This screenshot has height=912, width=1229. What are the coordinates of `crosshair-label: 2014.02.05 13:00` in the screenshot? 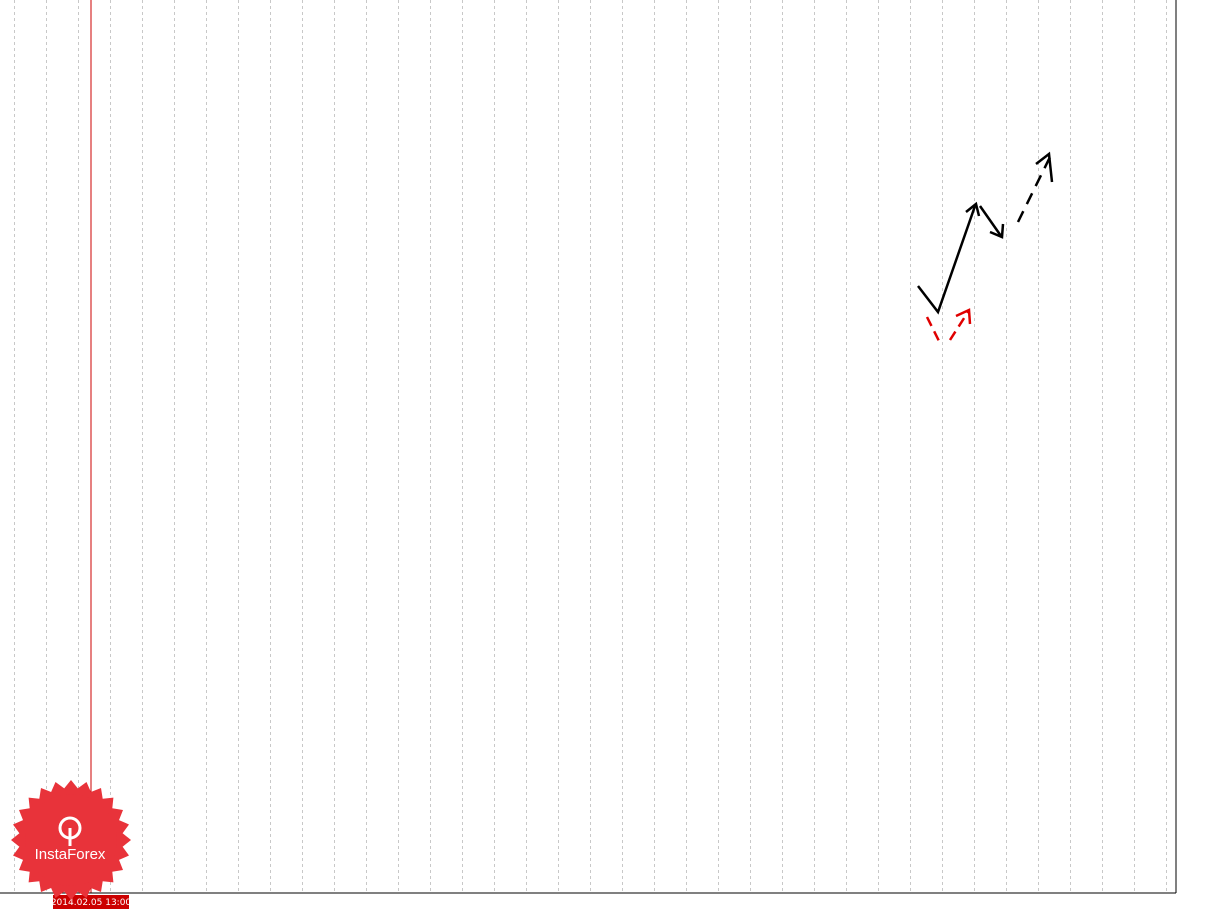 It's located at (91, 903).